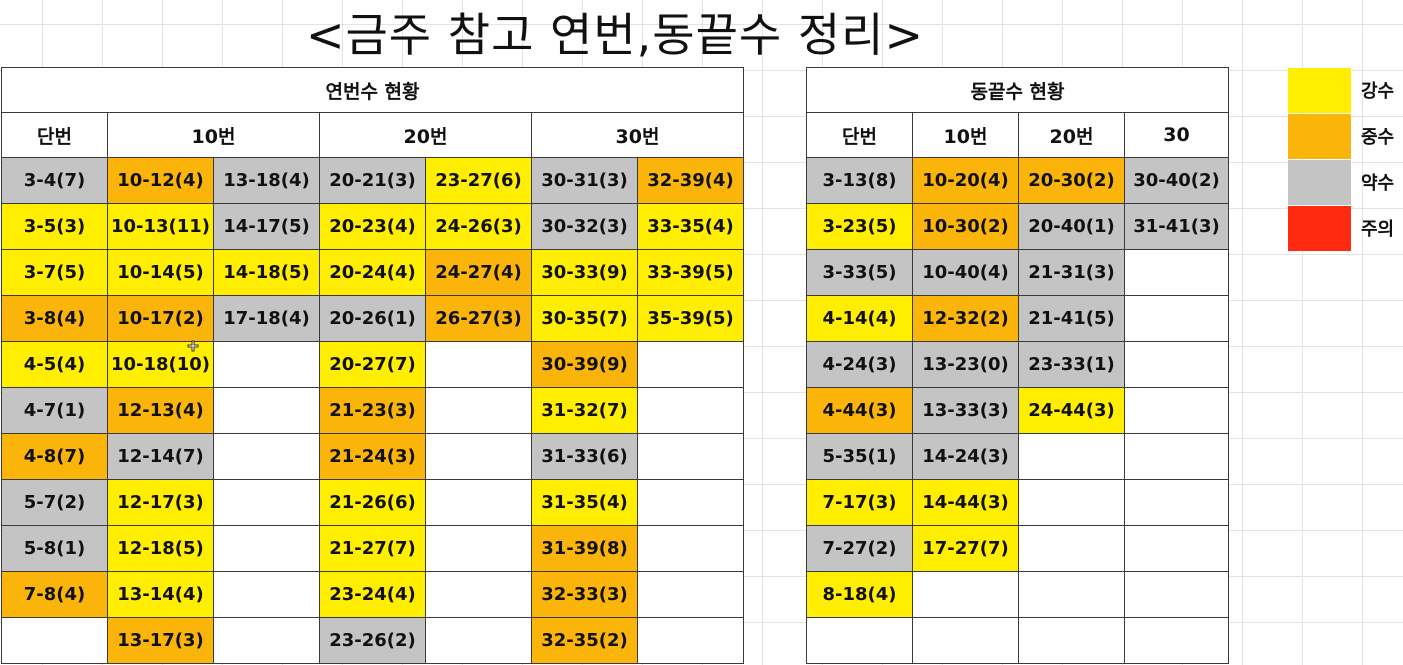  I want to click on table-cell: 20-24(4), so click(372, 272).